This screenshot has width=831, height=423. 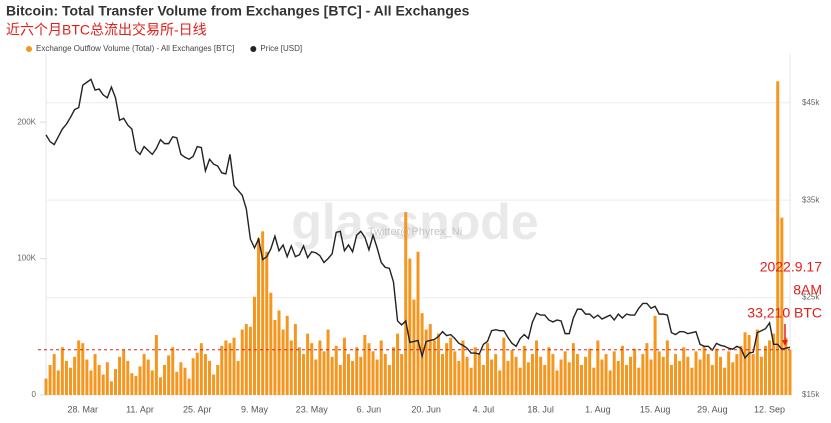 I want to click on y2-tick-label: $25k, so click(x=811, y=297).